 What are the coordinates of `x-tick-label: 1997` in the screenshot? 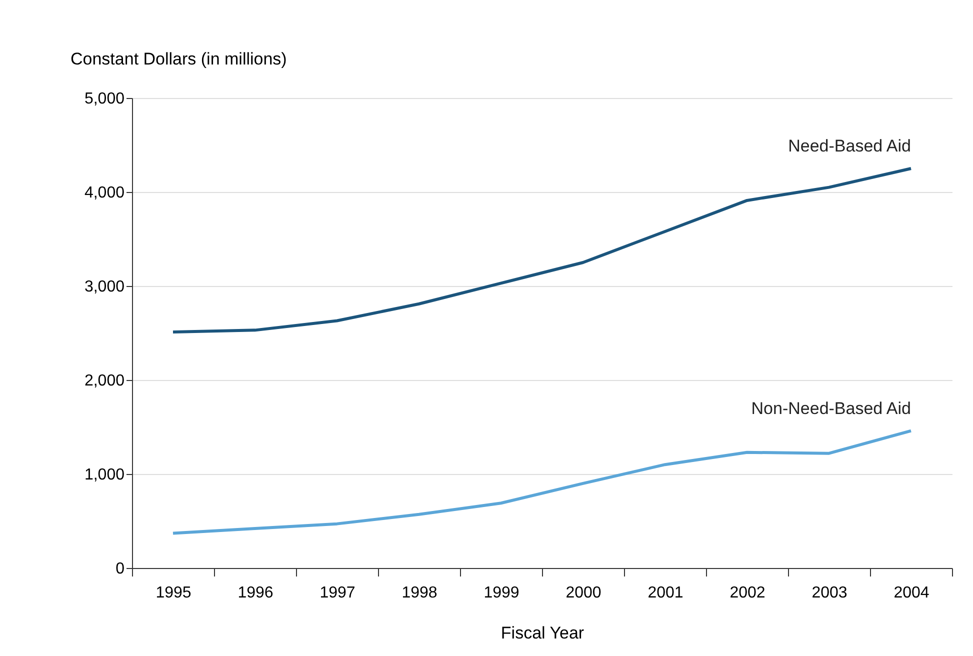 It's located at (338, 593).